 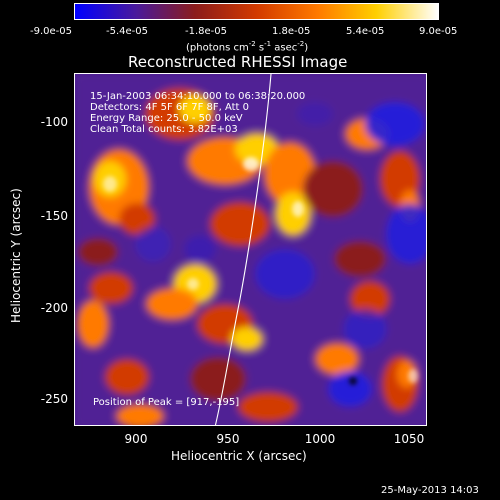 What do you see at coordinates (206, 31) in the screenshot?
I see `colorbar-tick-3: -1.8e-05` at bounding box center [206, 31].